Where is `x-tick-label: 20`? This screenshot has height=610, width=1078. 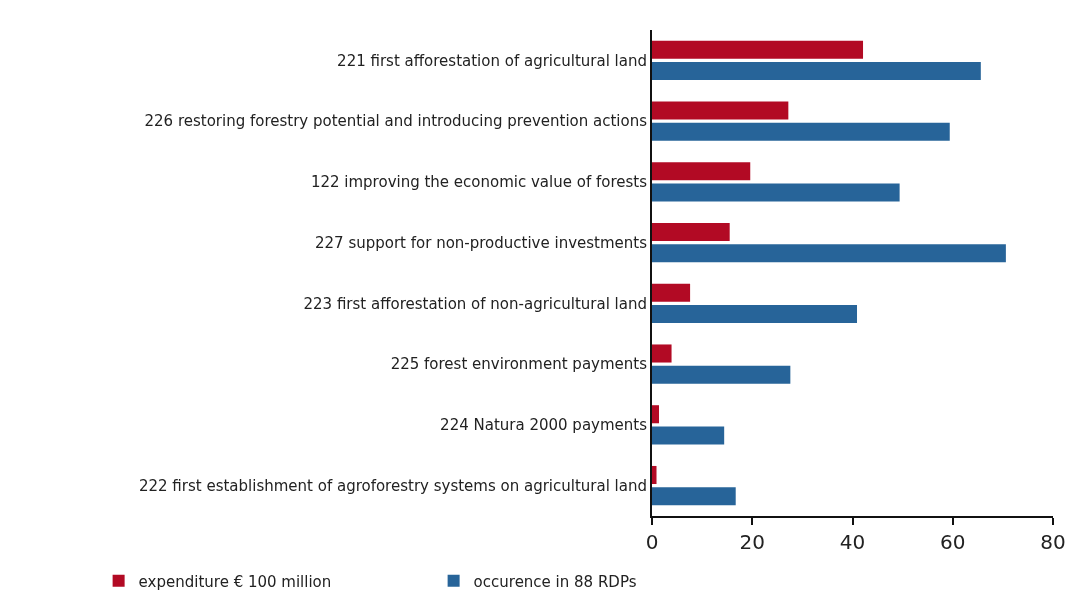
x-tick-label: 20 is located at coordinates (752, 542).